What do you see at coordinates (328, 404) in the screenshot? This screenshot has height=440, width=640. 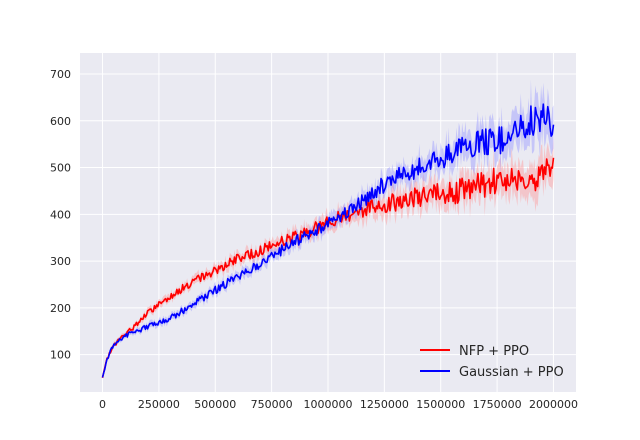 I see `x-tick-label: 1000000` at bounding box center [328, 404].